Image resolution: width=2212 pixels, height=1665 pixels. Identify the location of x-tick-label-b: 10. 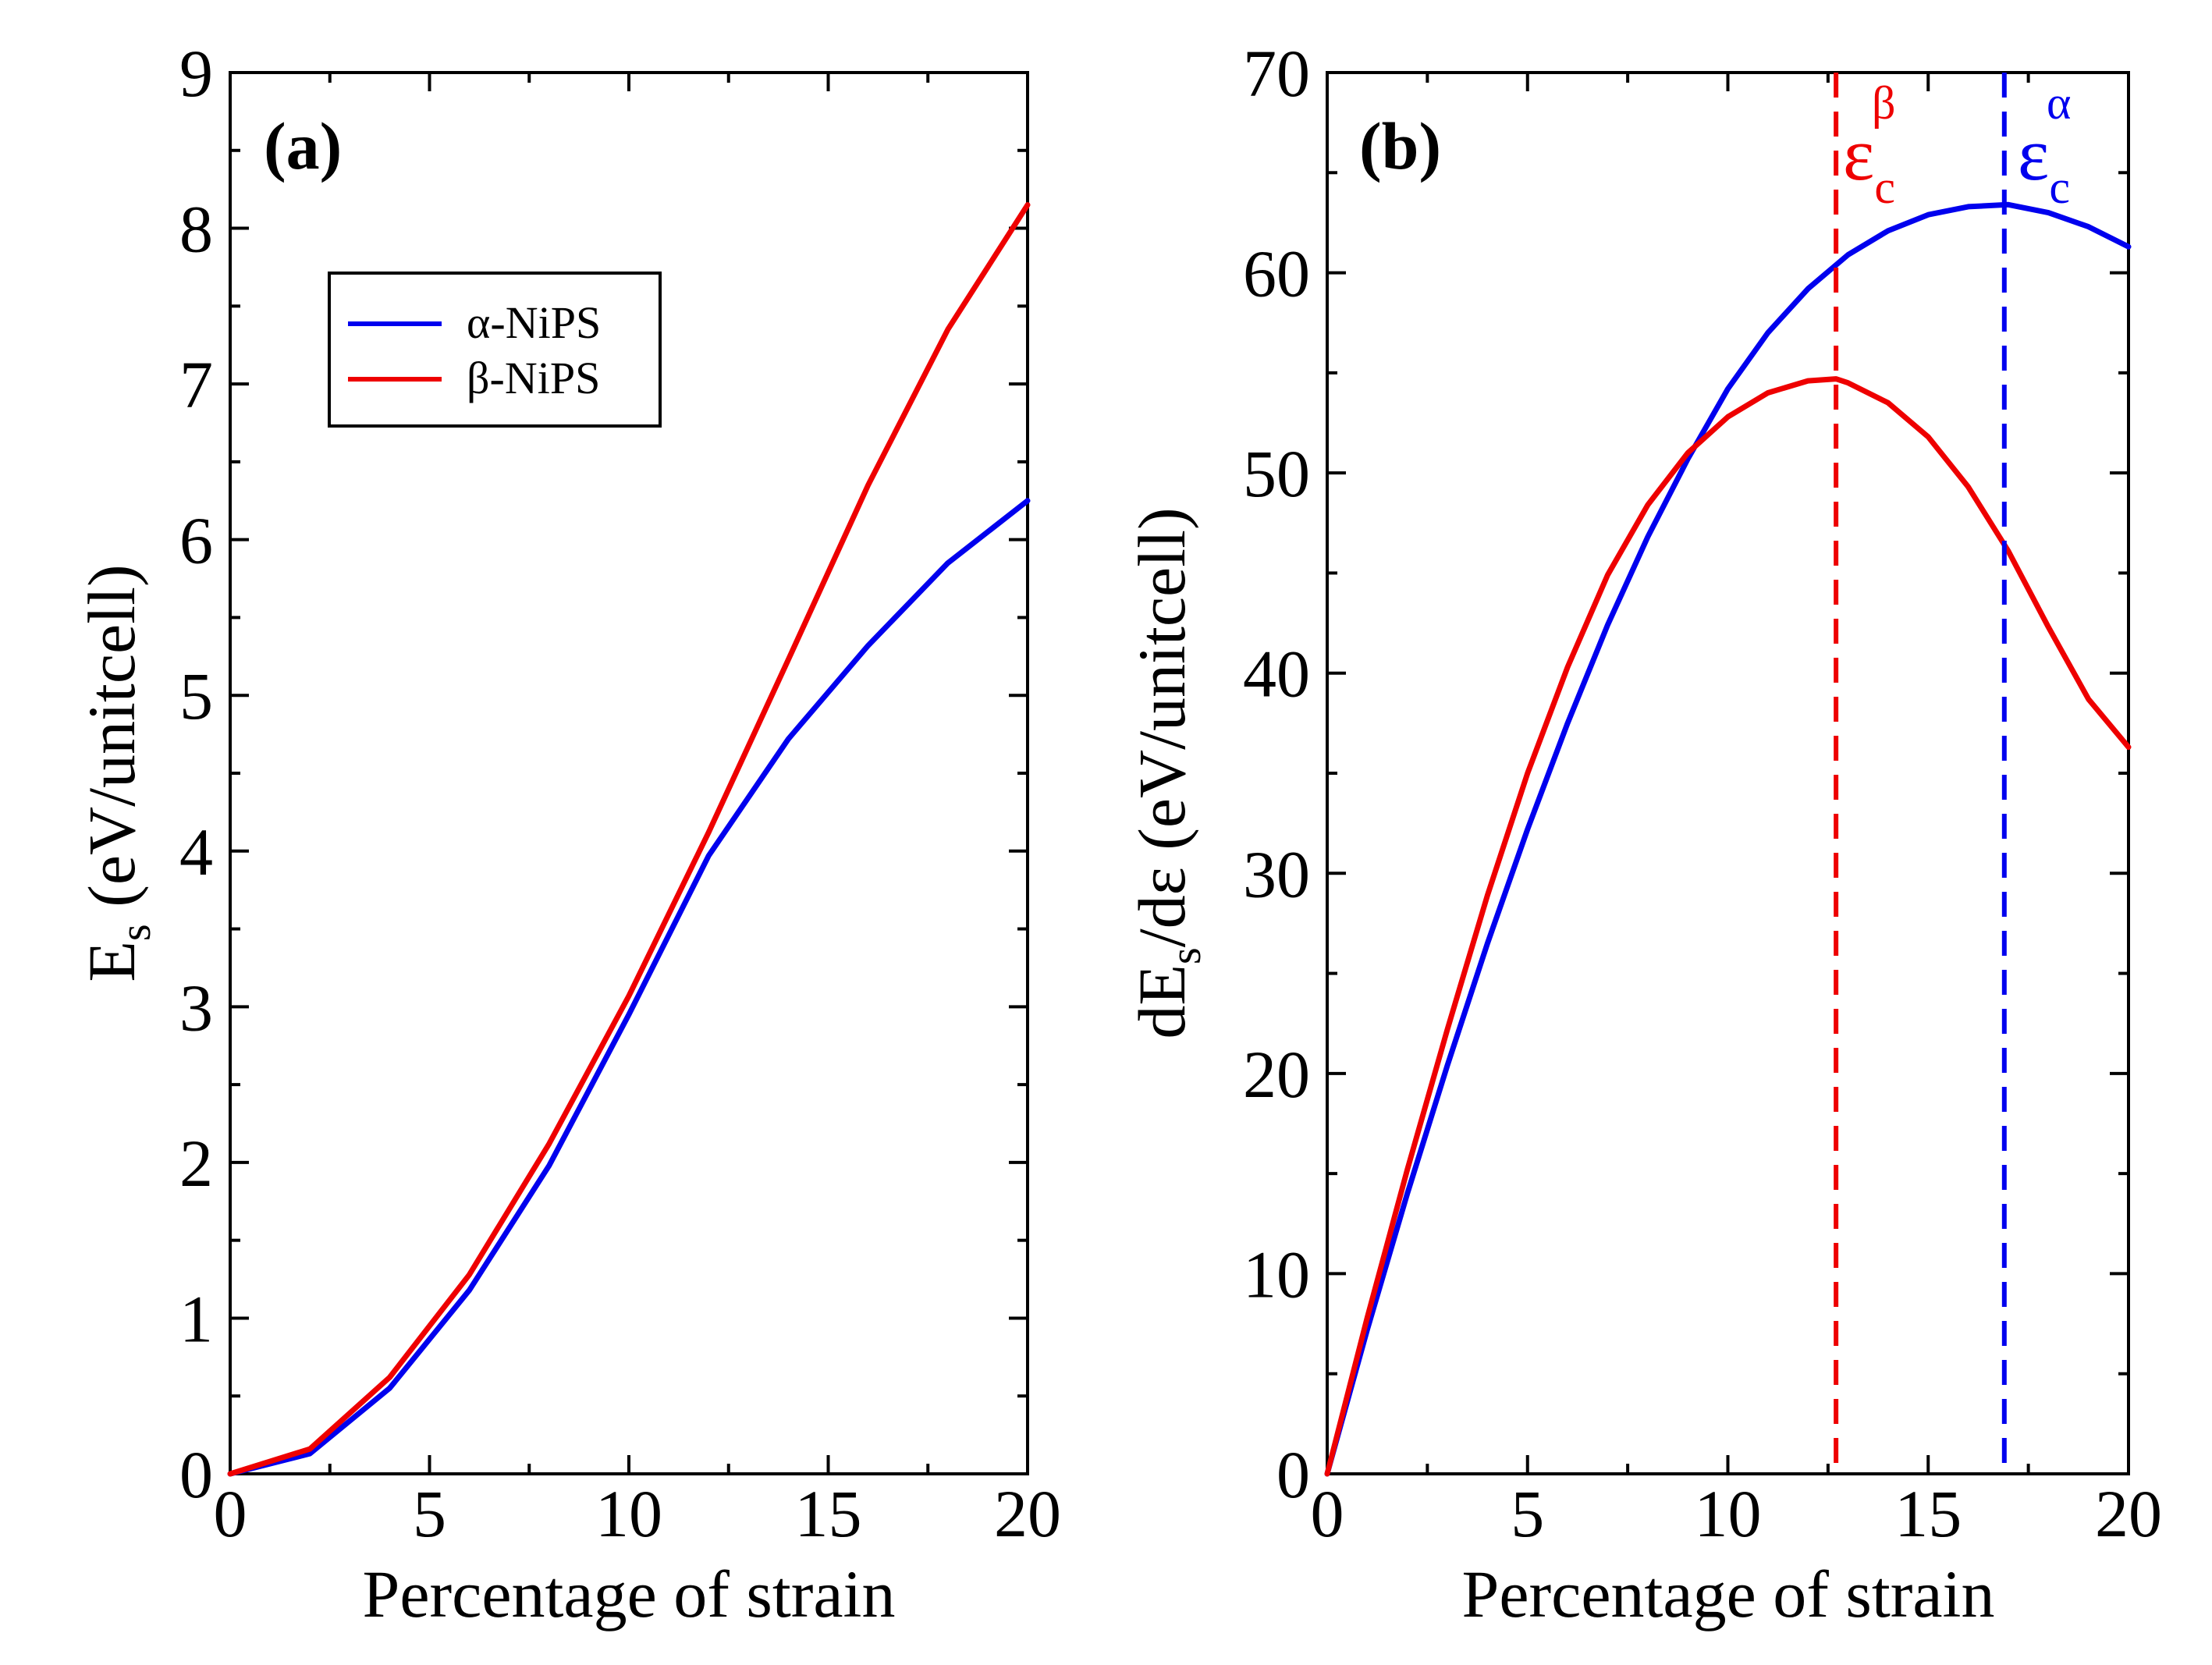
(1728, 1513).